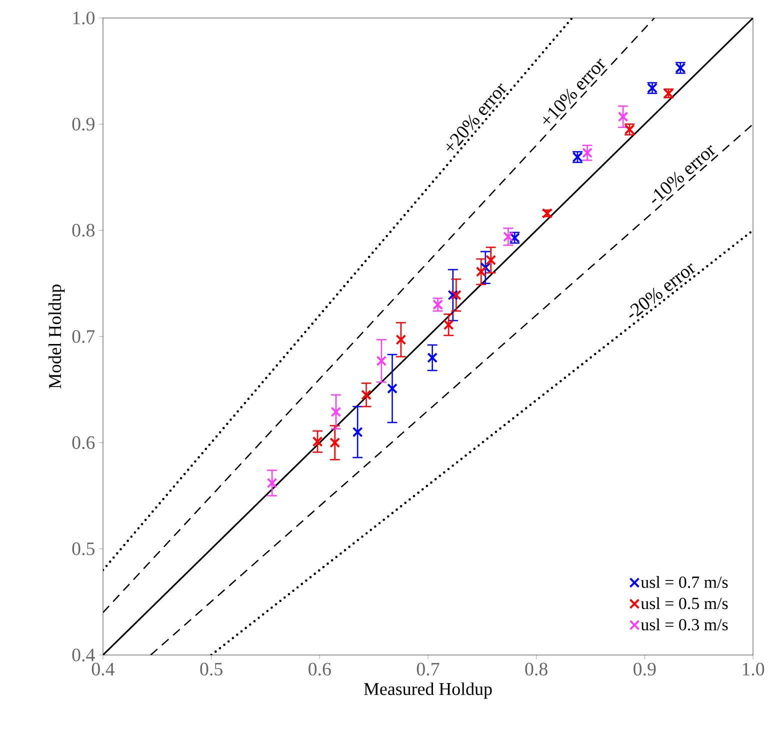 The height and width of the screenshot is (740, 770). What do you see at coordinates (83, 124) in the screenshot?
I see `y-tick-label: 0.9` at bounding box center [83, 124].